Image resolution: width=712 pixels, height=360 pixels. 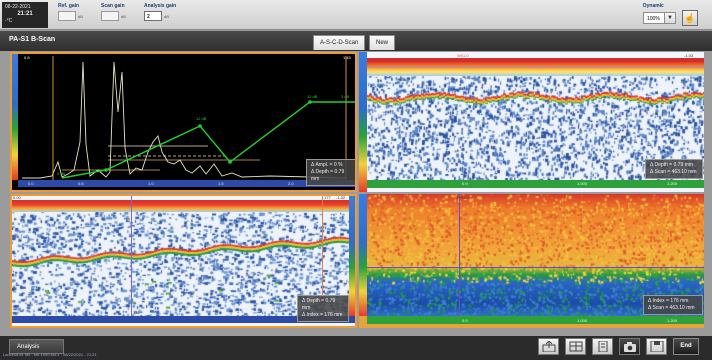 I want to click on export-icon, so click(x=548, y=346).